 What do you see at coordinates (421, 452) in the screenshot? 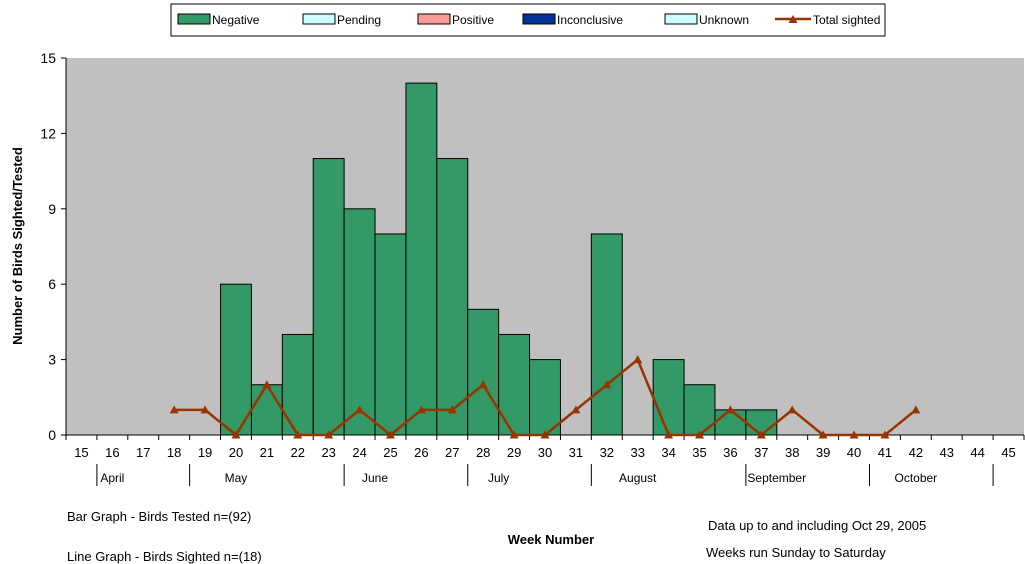
I see `x-tick-label-26: 26` at bounding box center [421, 452].